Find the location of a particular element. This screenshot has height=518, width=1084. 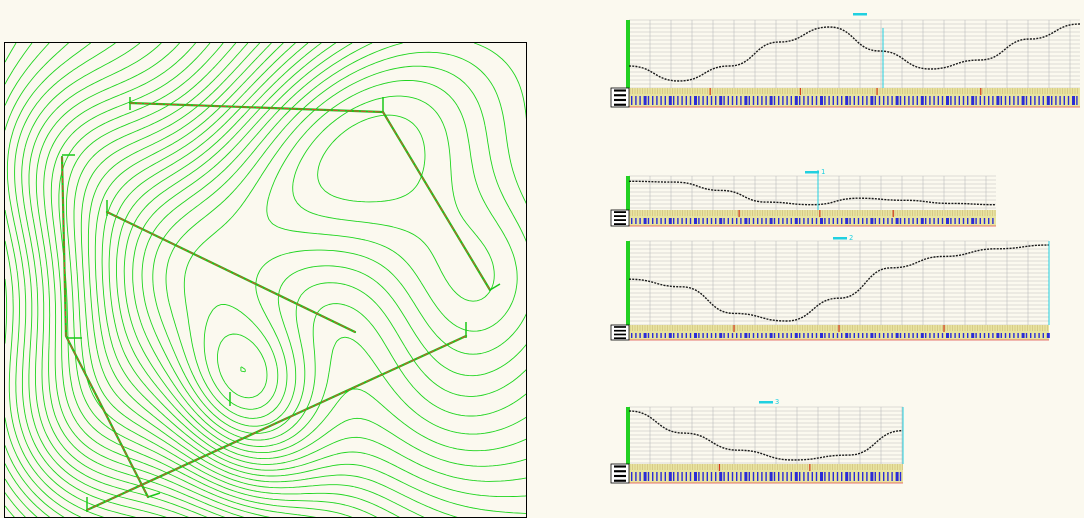

profile-tag: 3 is located at coordinates (777, 402).